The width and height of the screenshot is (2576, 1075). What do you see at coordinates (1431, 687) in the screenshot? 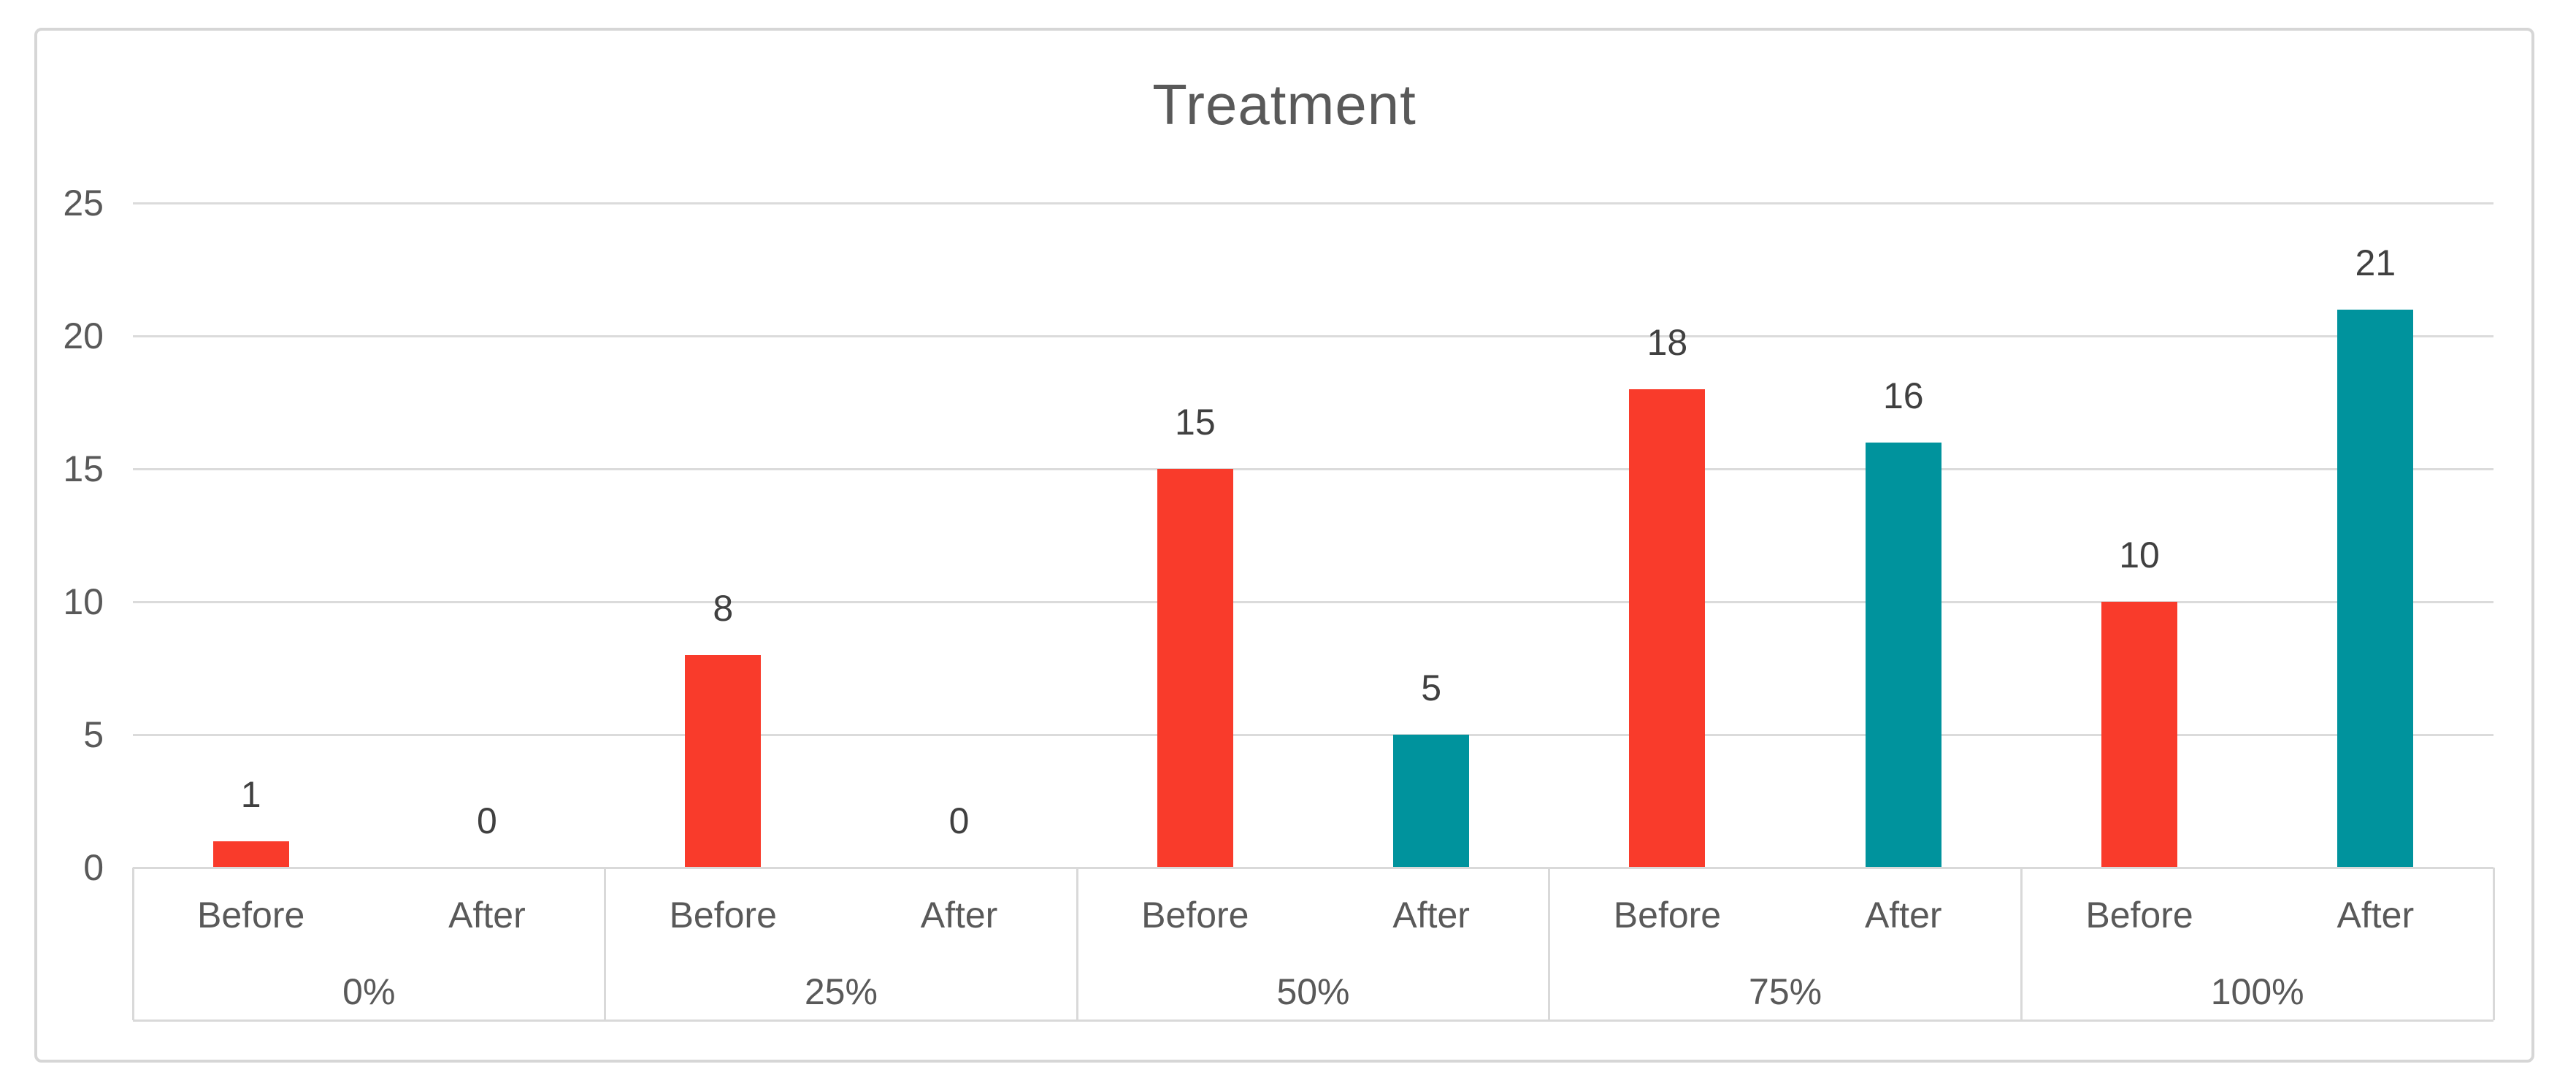
I see `data-label-after-50pct: 5` at bounding box center [1431, 687].